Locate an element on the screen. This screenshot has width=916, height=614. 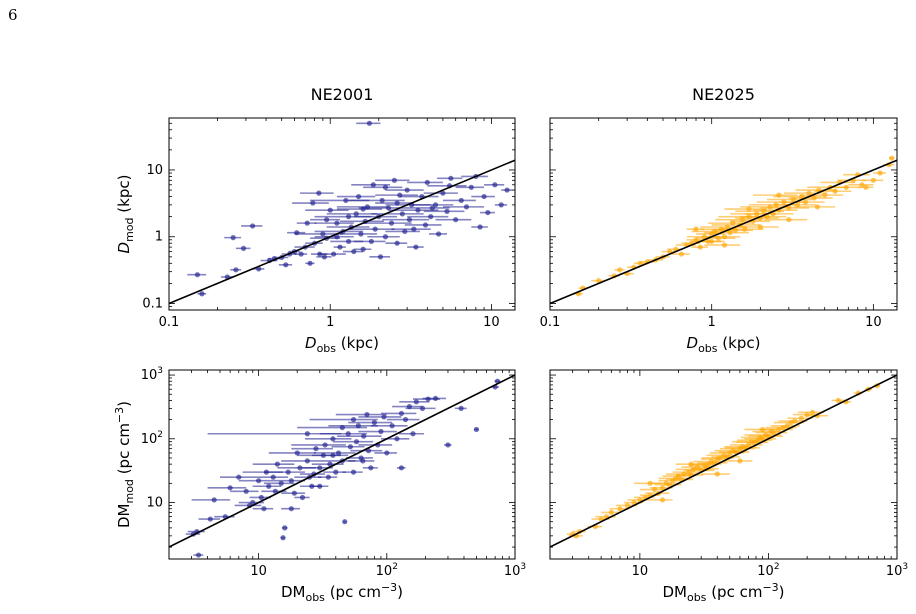
page-number: 6 is located at coordinates (13, 15).